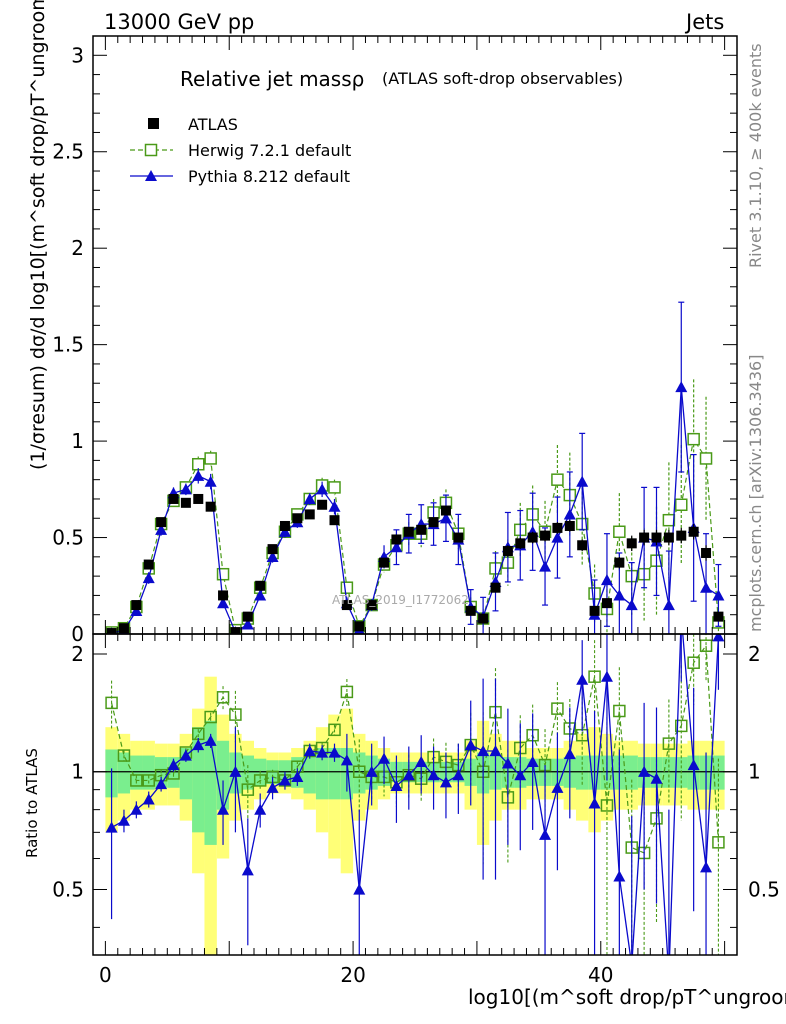  I want to click on y-tick-label: 3, so click(77, 55).